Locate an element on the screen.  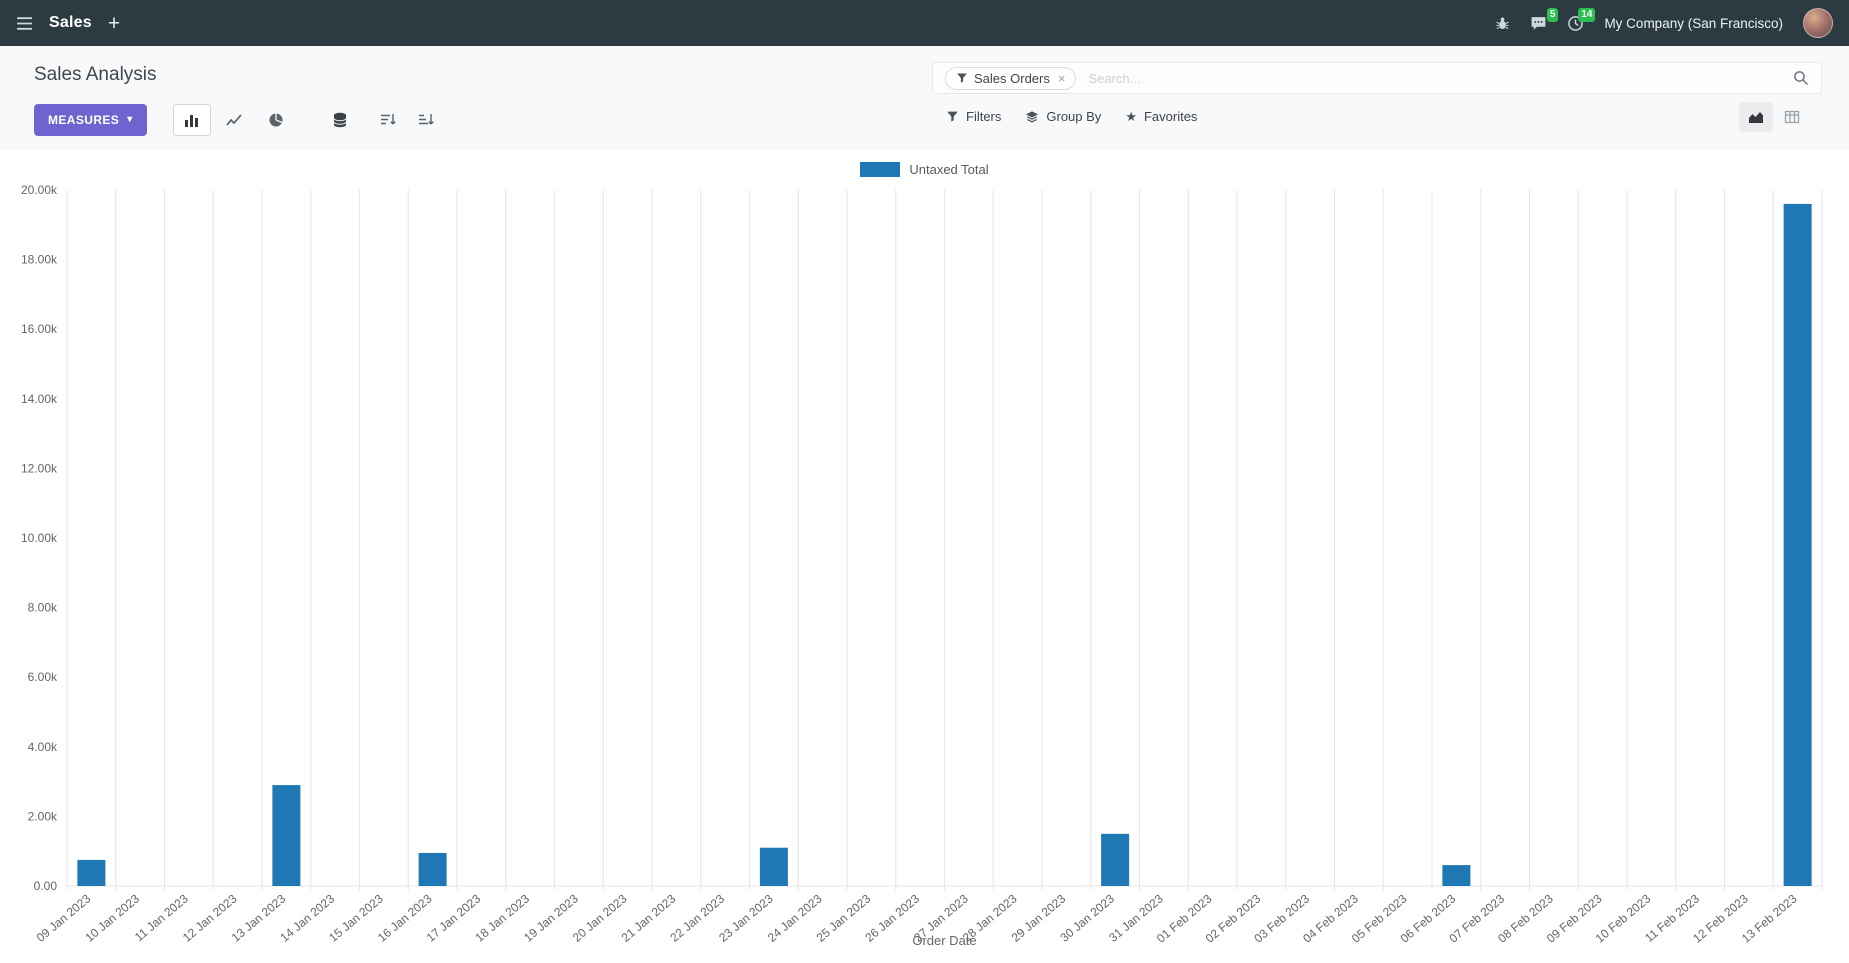
breadcrumb-row: Sales Analysis is located at coordinates (928, 75).